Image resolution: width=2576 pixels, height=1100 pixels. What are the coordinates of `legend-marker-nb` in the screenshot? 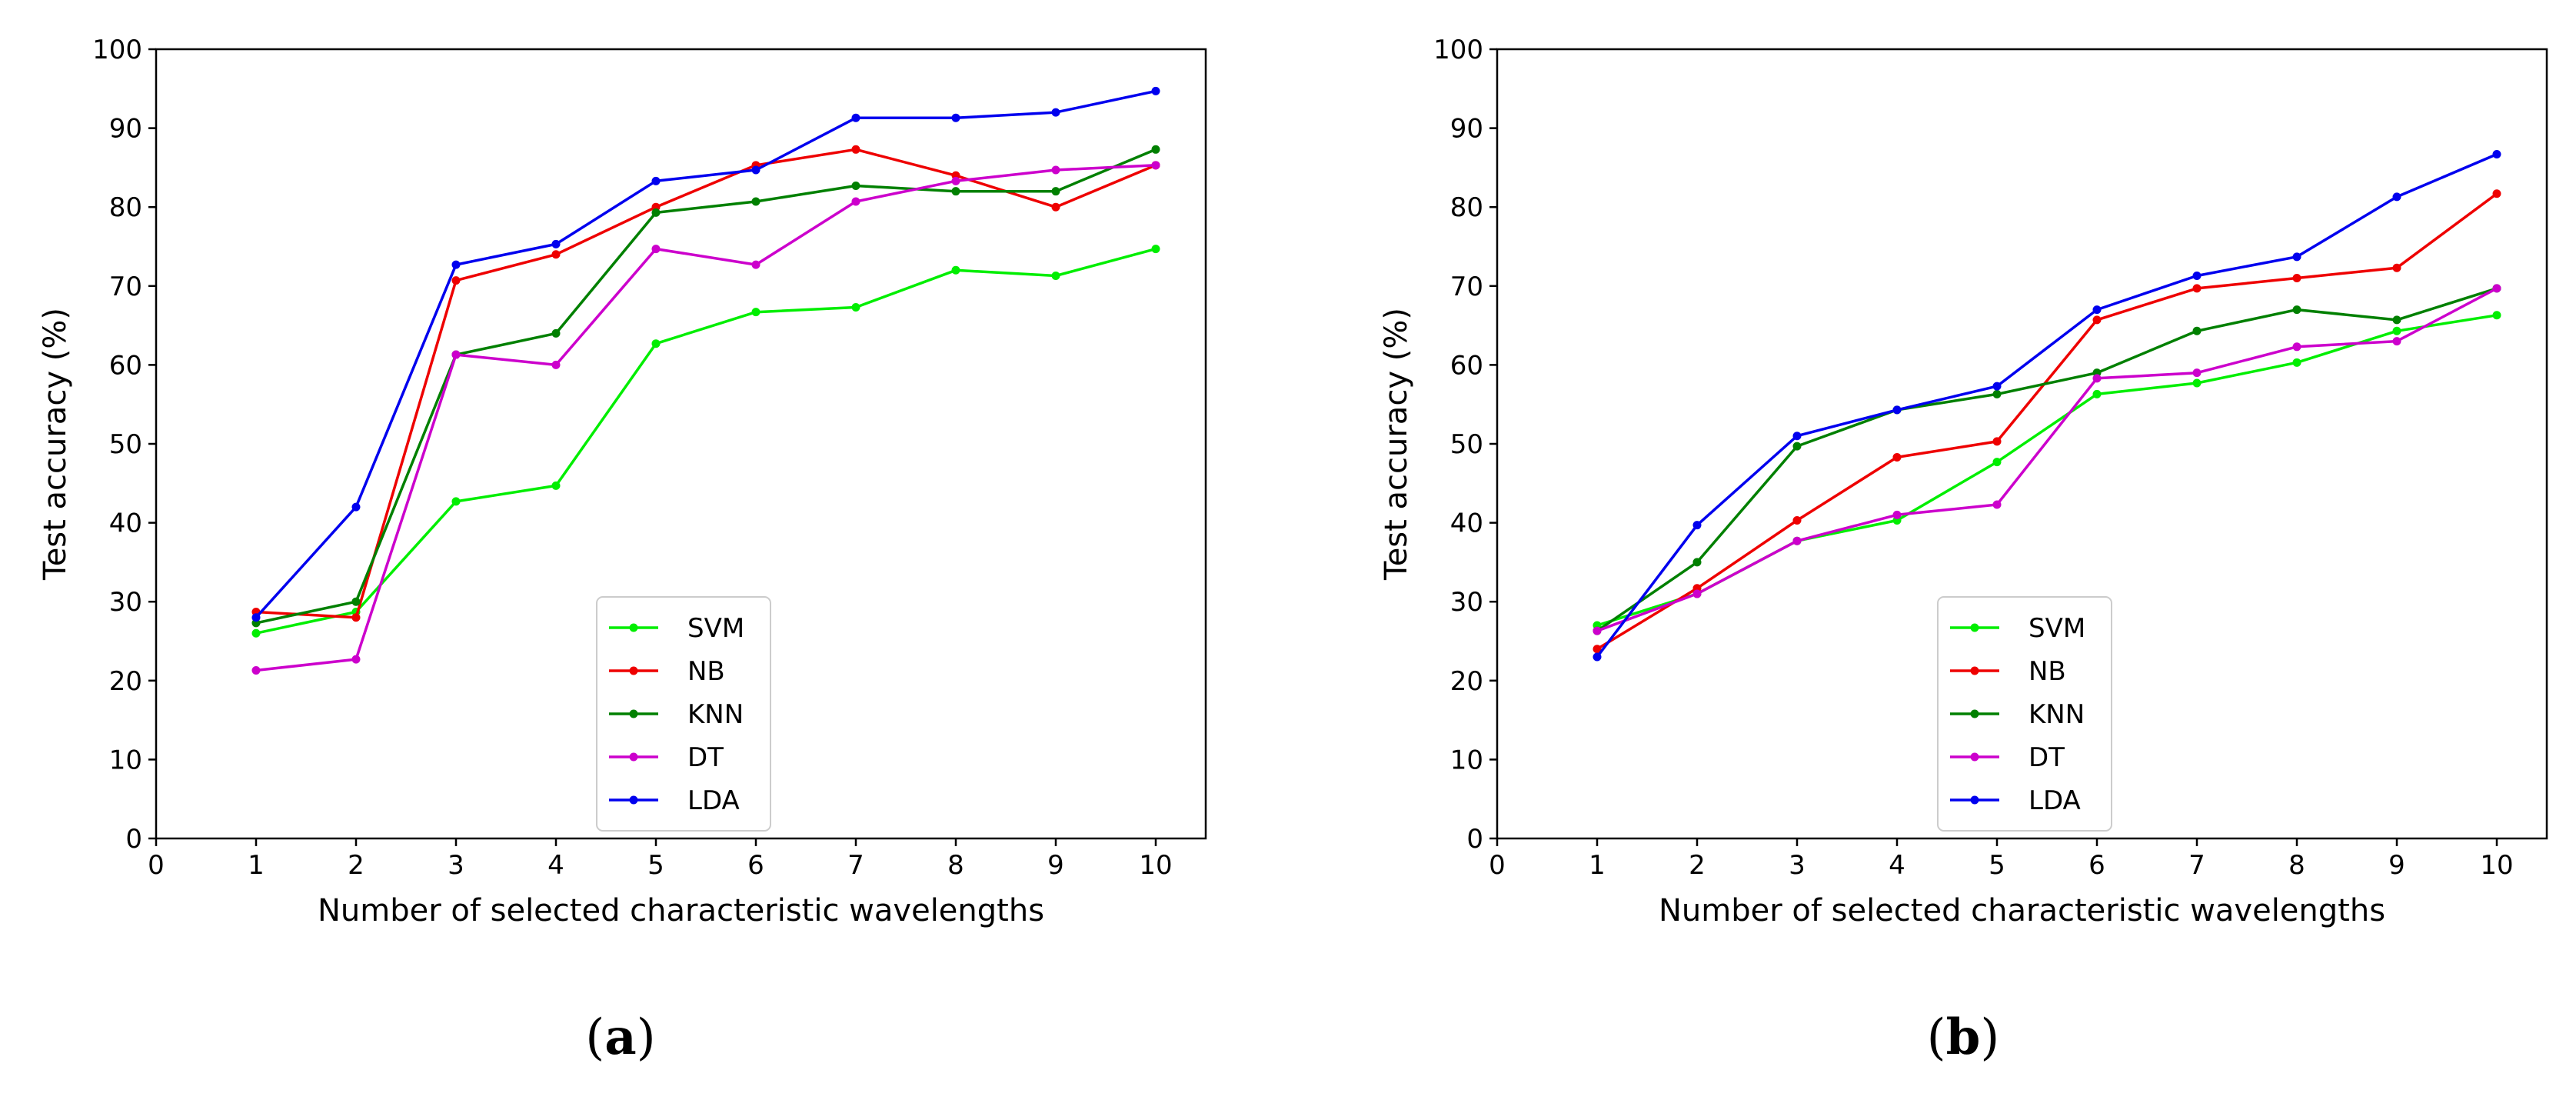 It's located at (1974, 670).